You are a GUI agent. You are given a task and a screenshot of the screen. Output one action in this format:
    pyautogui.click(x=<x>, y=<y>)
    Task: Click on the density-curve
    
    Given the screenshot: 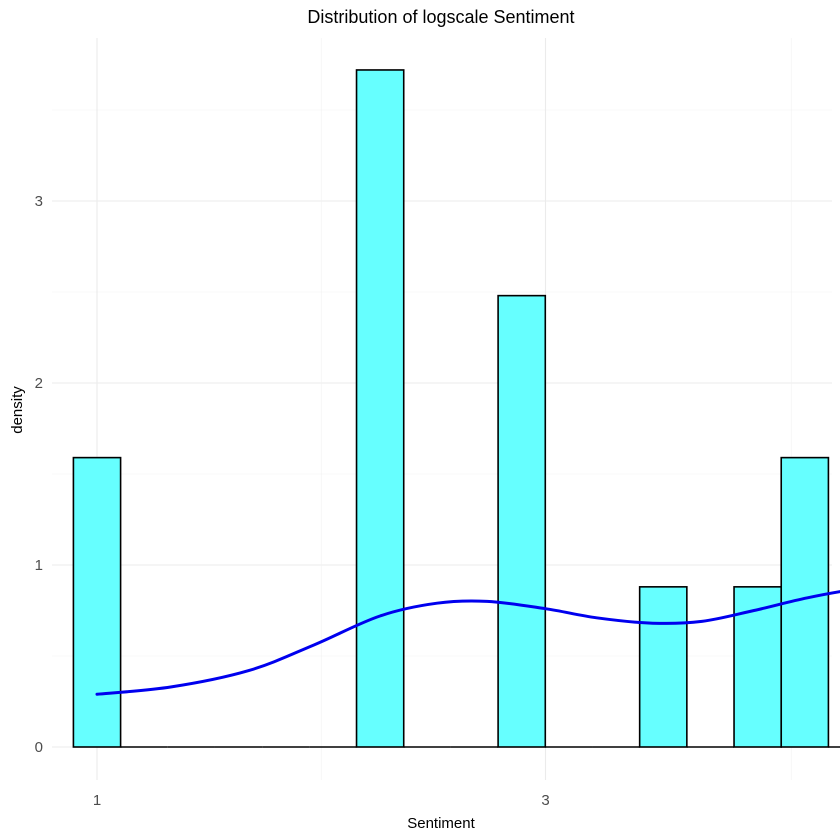 What is the action you would take?
    pyautogui.click(x=467, y=643)
    